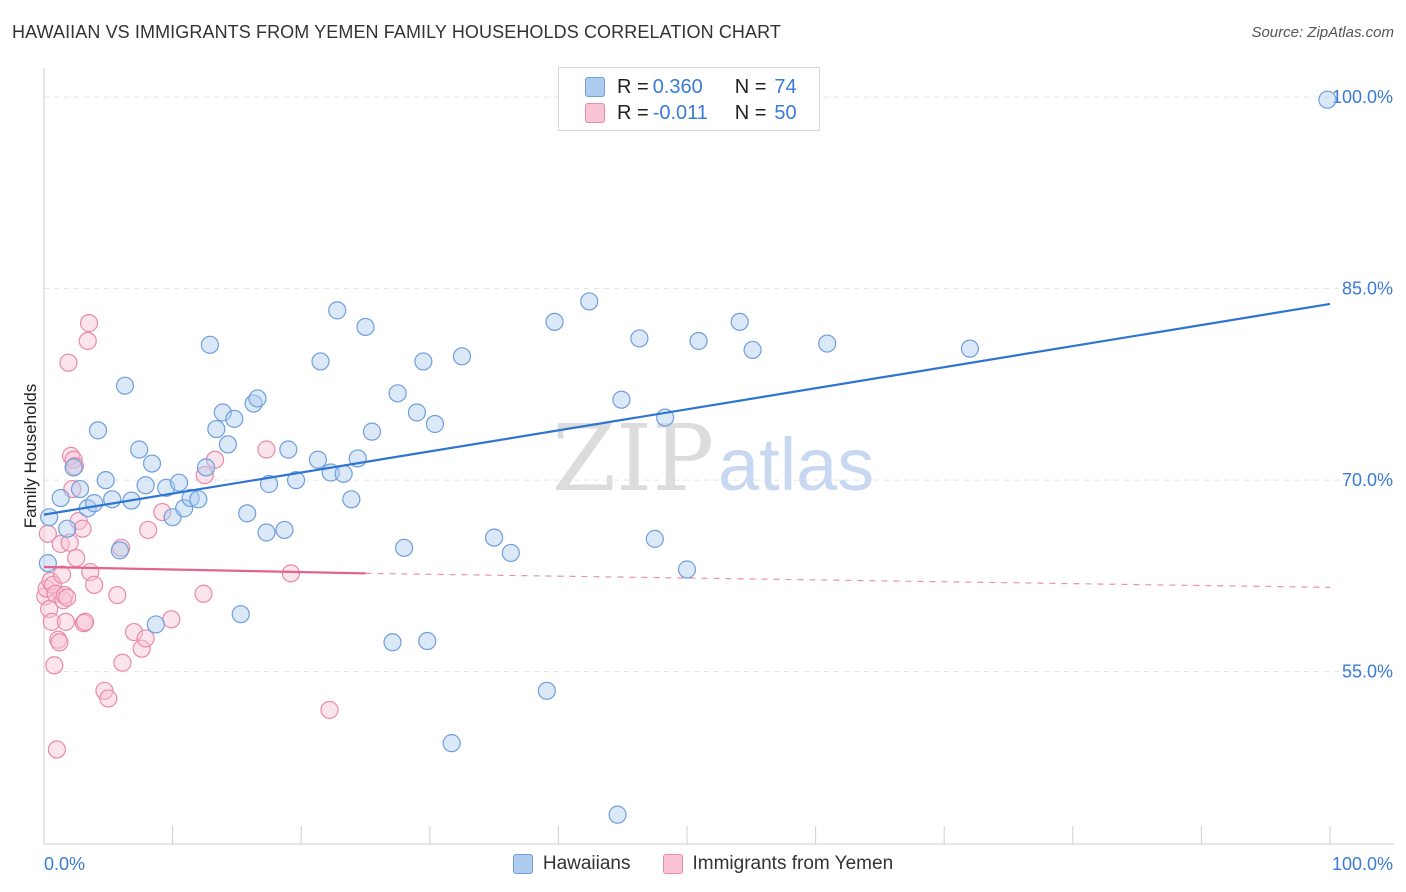 This screenshot has height=892, width=1406. I want to click on y-tick-label: 100.0%, so click(1362, 97).